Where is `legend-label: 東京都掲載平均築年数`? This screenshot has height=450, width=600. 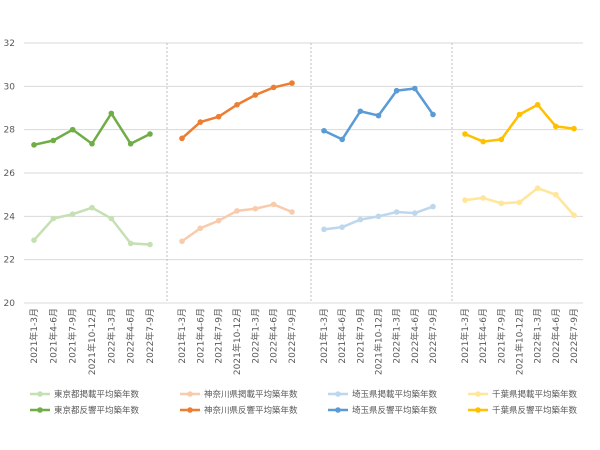 legend-label: 東京都掲載平均築年数 is located at coordinates (97, 394).